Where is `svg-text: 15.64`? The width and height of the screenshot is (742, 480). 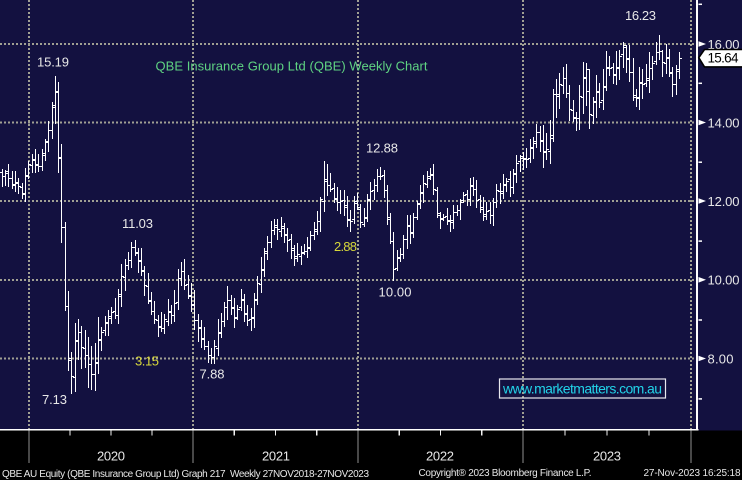 svg-text: 15.64 is located at coordinates (723, 58).